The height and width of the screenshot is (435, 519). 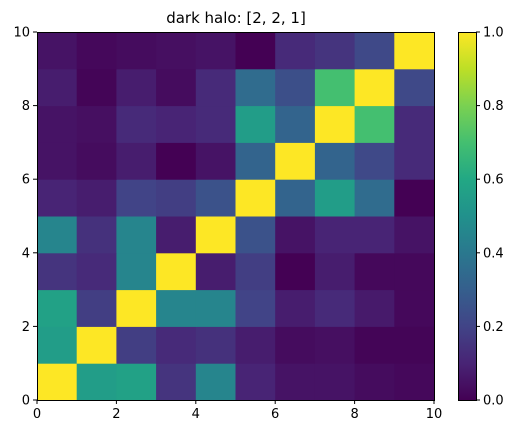 I want to click on colorbar-tick-label: 0.8, so click(x=493, y=106).